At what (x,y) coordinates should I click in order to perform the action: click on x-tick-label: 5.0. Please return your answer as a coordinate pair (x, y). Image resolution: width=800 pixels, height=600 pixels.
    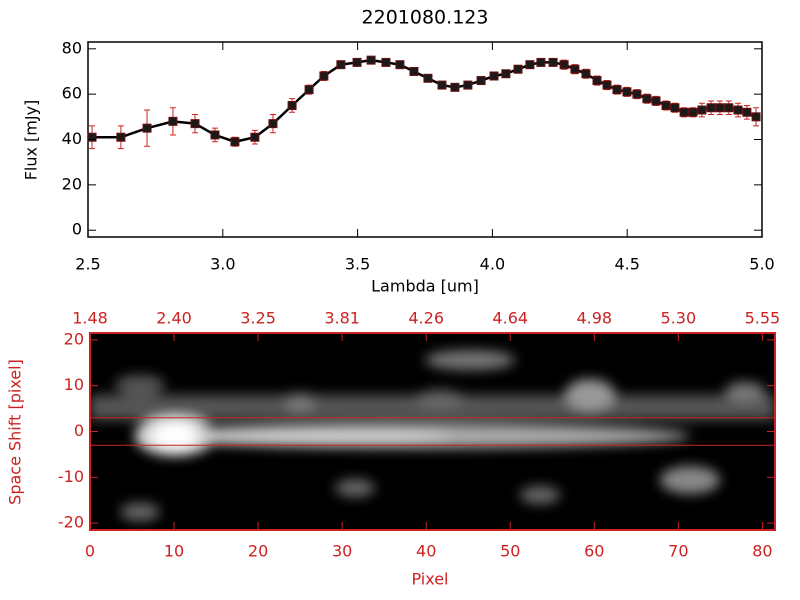
    Looking at the image, I should click on (761, 264).